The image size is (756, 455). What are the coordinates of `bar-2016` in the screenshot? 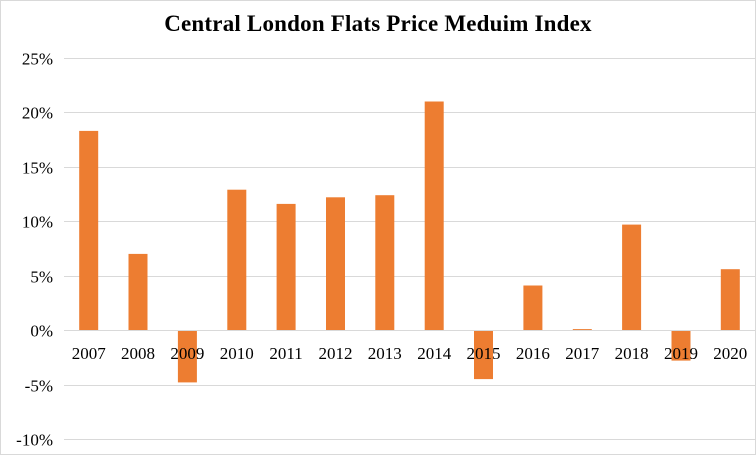 It's located at (533, 308).